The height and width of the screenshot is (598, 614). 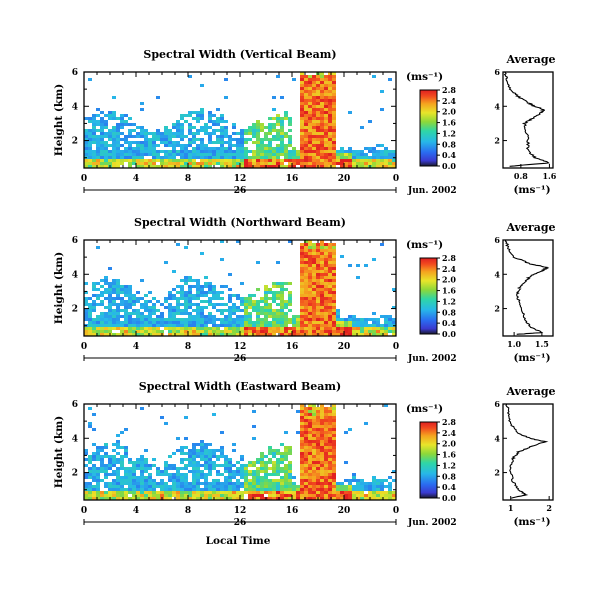 I want to click on x-tick-label: 8, so click(x=188, y=511).